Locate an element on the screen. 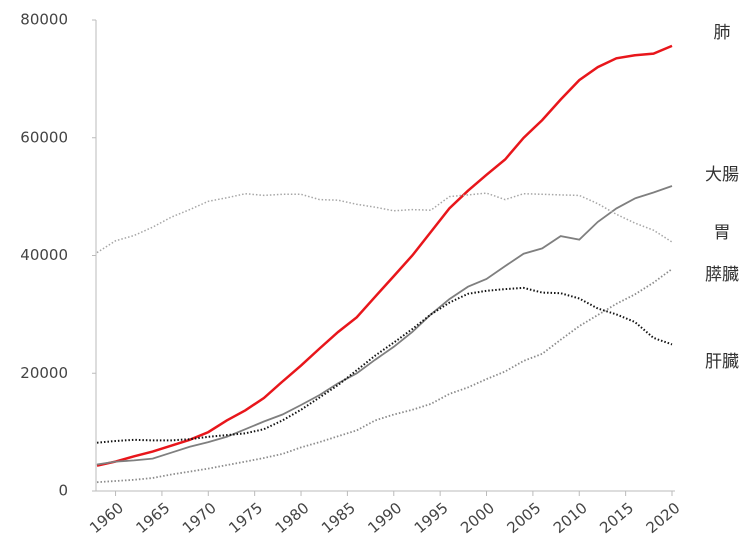  x-tick-label: 1970 is located at coordinates (199, 518).